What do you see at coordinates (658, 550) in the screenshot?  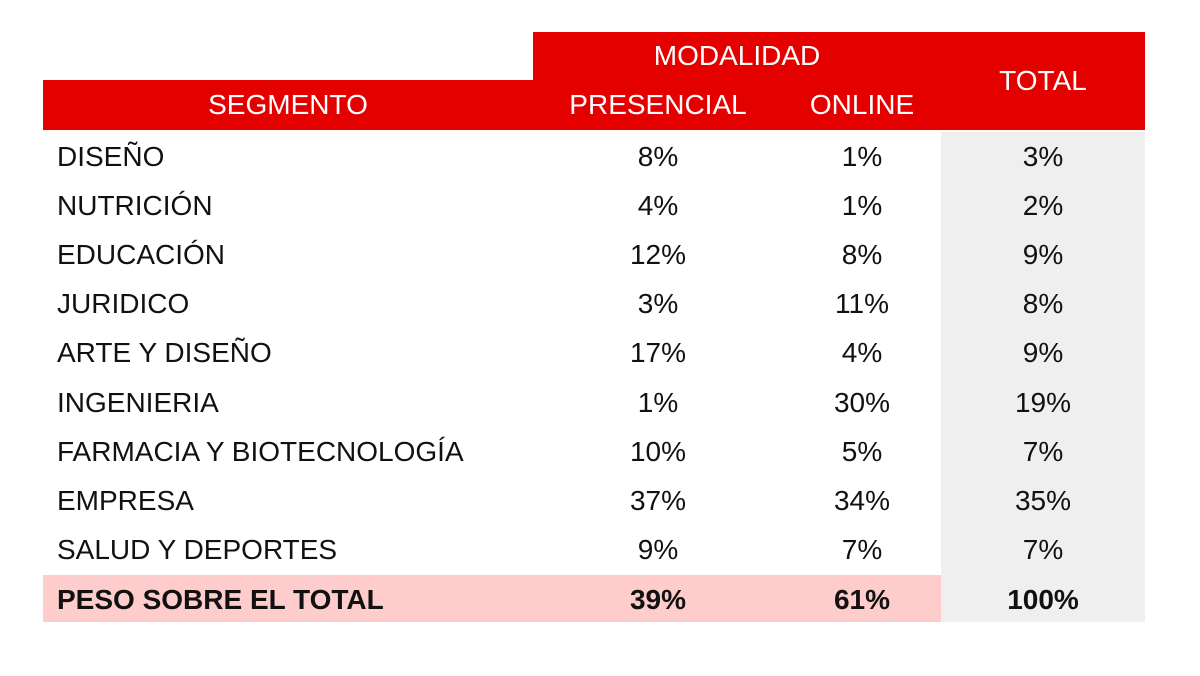 I see `presencial-value: 9%` at bounding box center [658, 550].